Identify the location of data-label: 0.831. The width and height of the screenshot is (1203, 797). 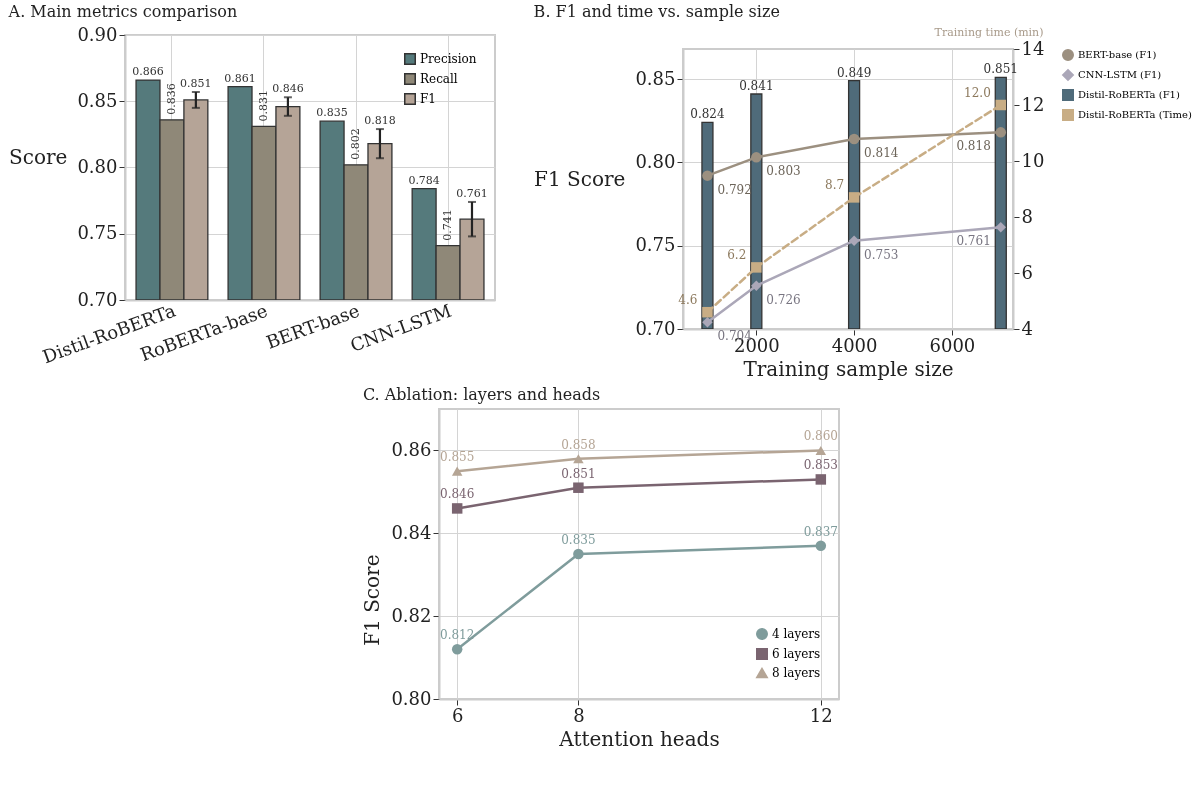
(263, 105).